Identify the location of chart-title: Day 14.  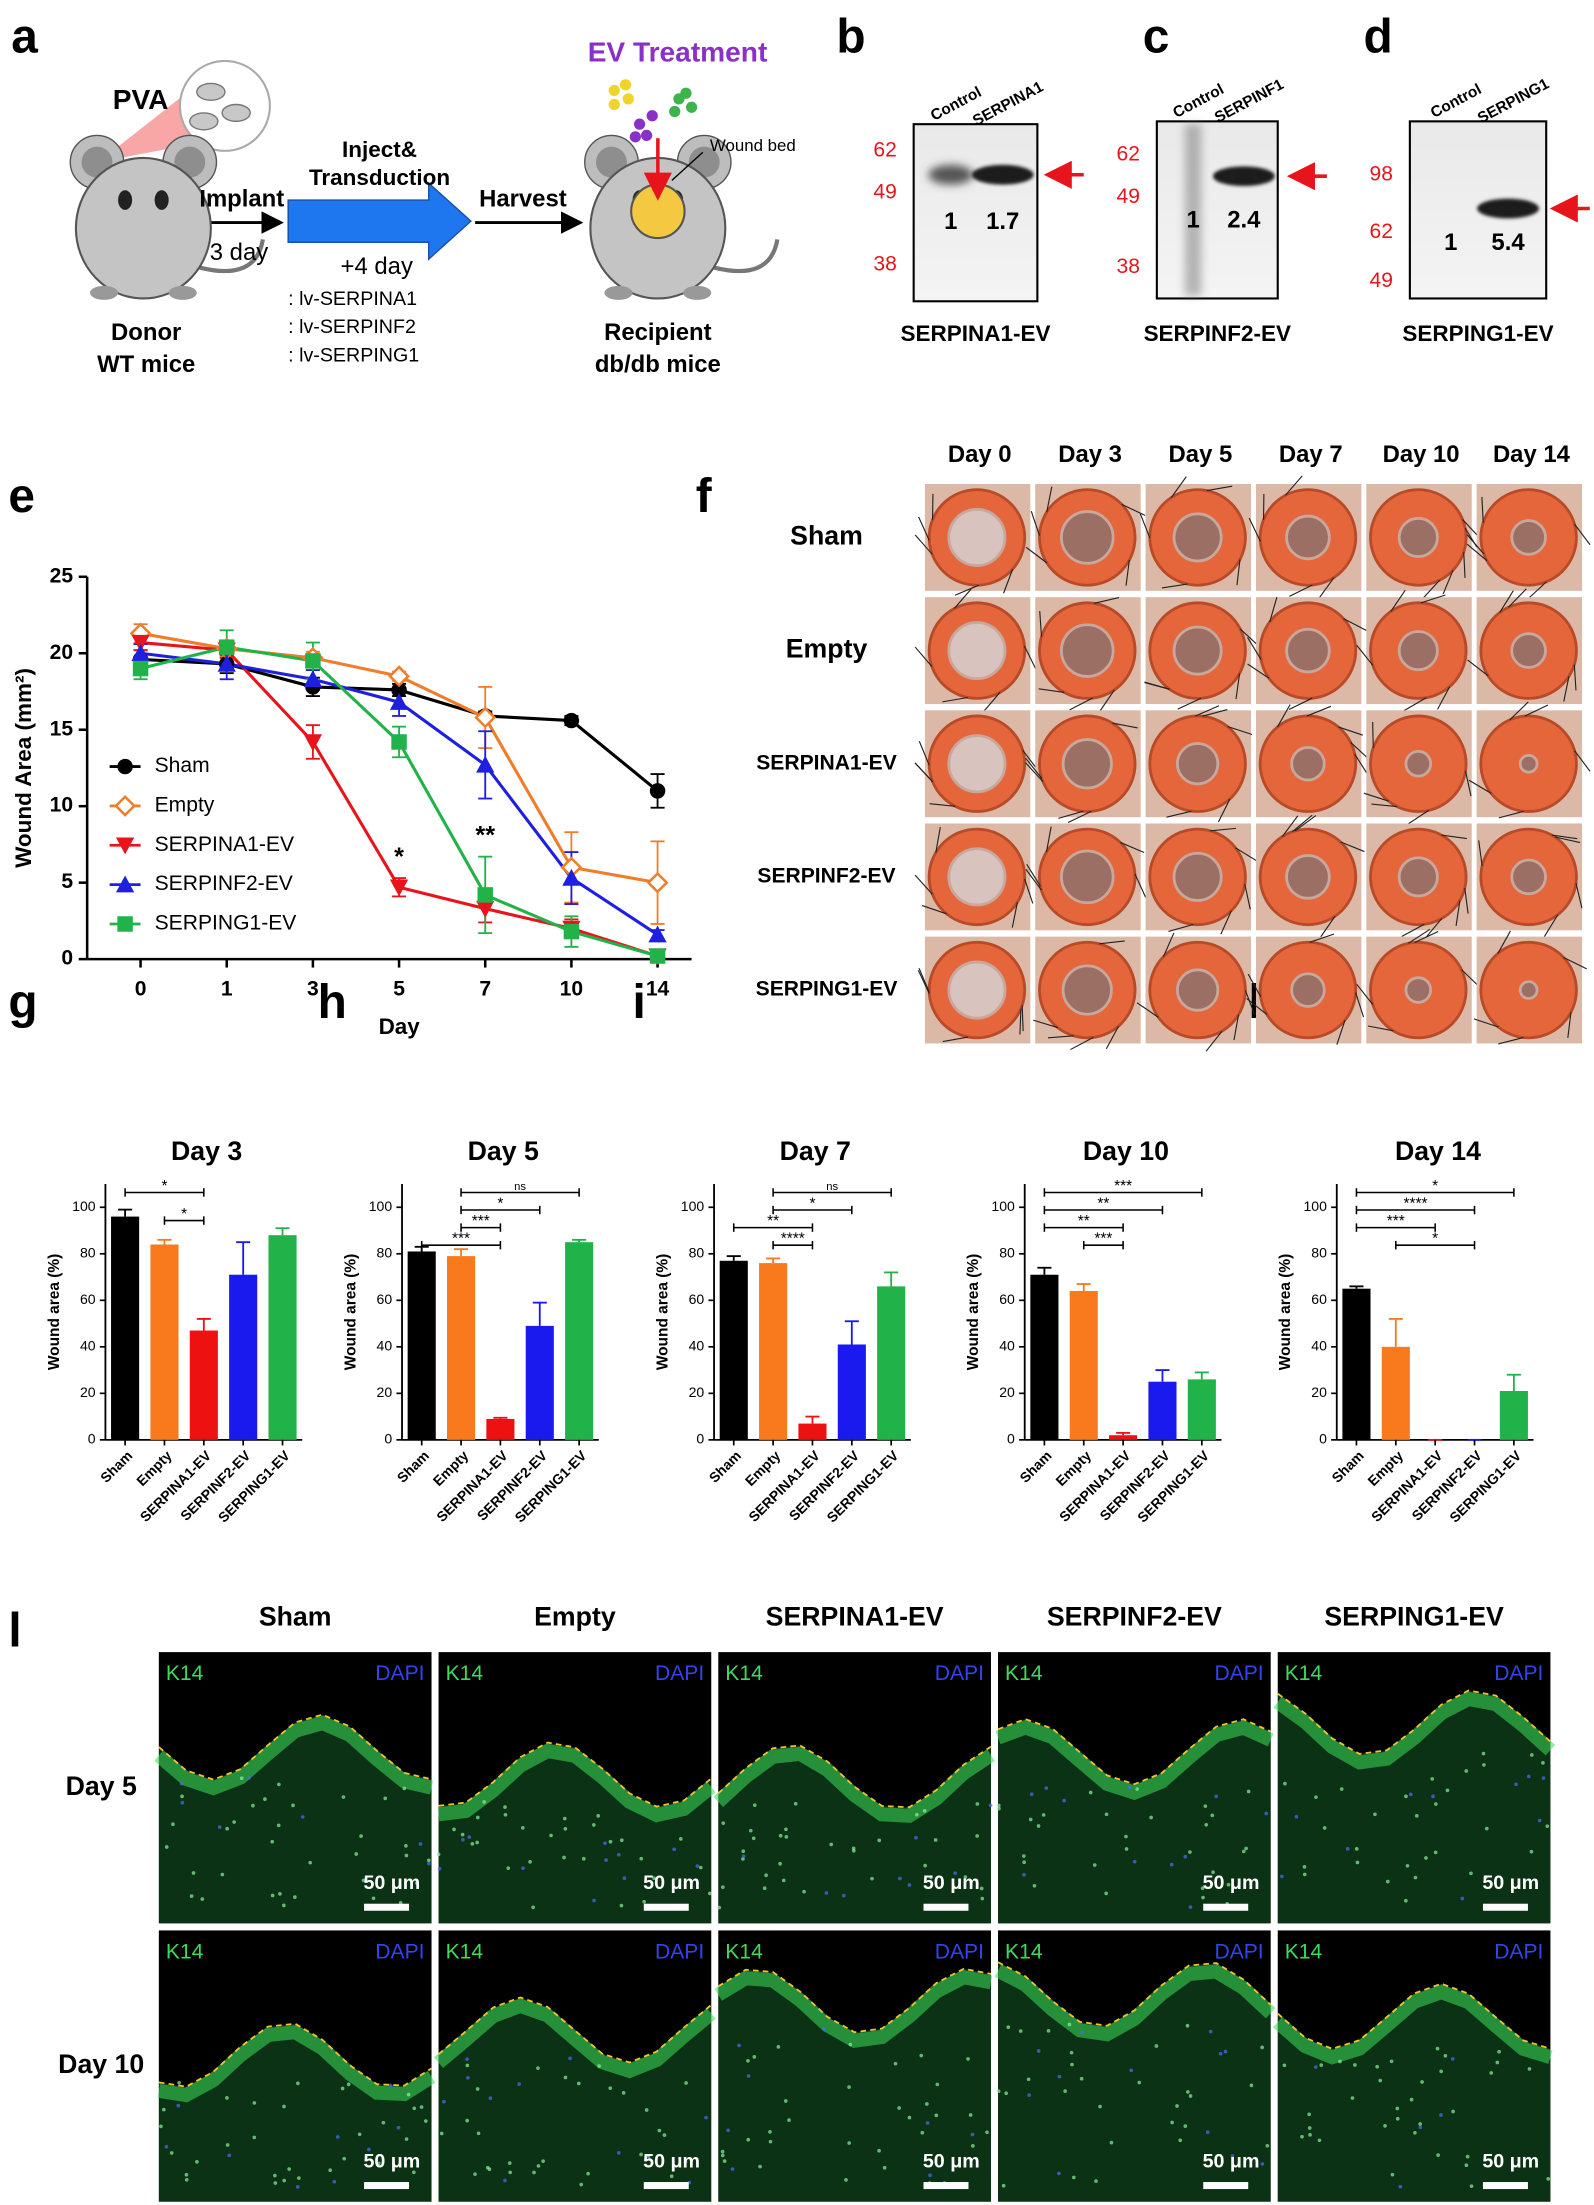
(1438, 1151).